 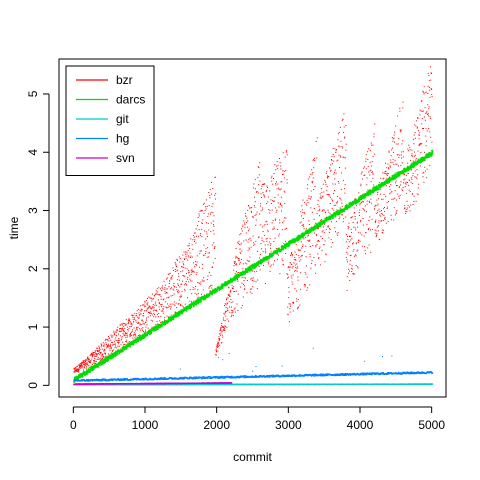 I want to click on series-hg-points, so click(x=253, y=364).